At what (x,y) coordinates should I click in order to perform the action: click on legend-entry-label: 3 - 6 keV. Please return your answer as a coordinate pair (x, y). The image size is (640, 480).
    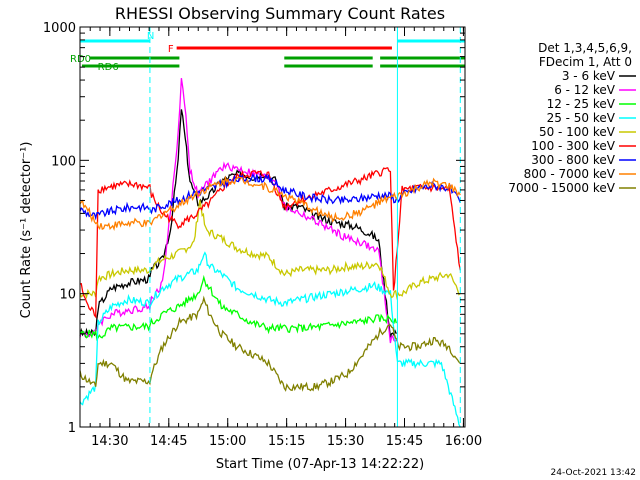
    Looking at the image, I should click on (589, 76).